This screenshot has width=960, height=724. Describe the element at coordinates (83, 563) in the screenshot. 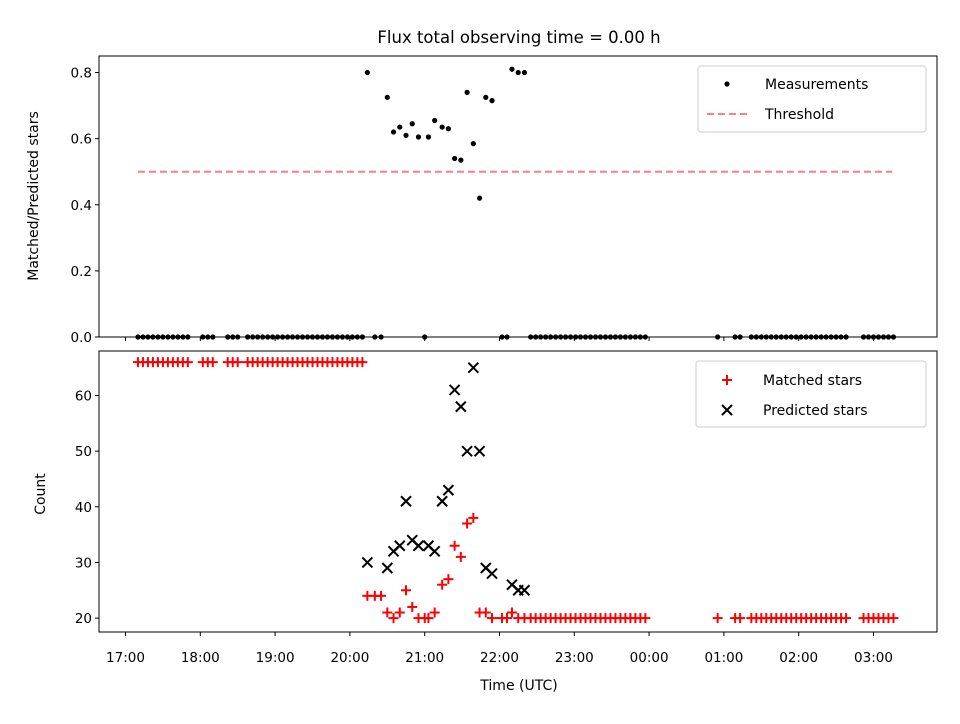

I see `y-tick-label: 30` at that location.